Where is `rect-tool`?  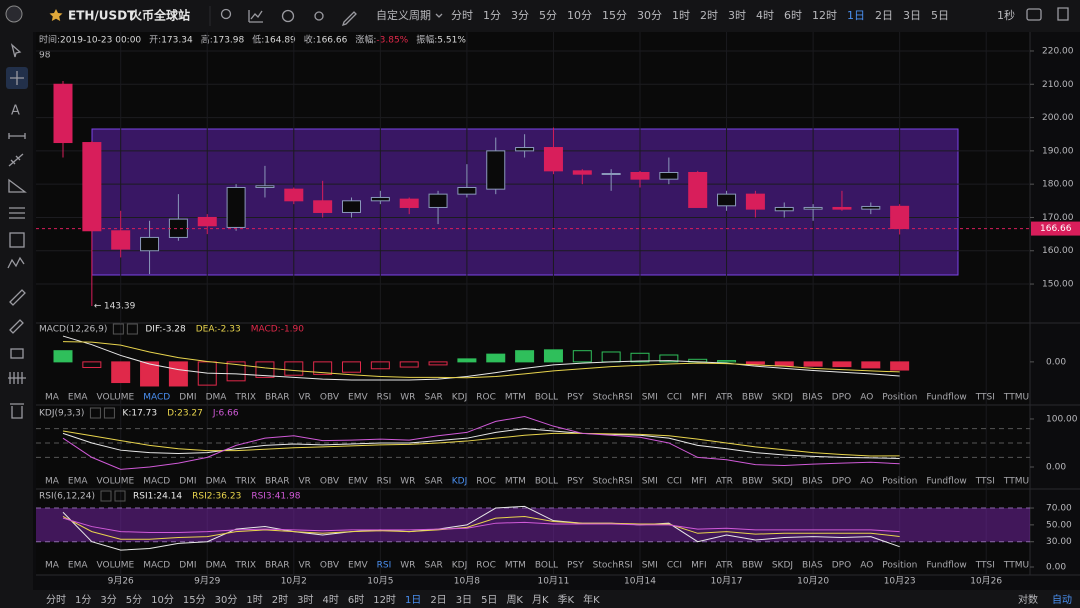
rect-tool is located at coordinates (17, 240).